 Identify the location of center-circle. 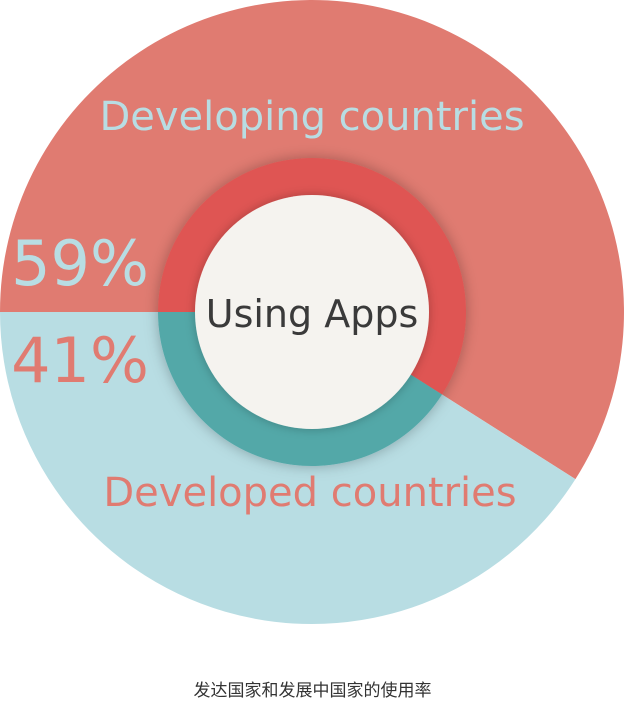
(312, 312).